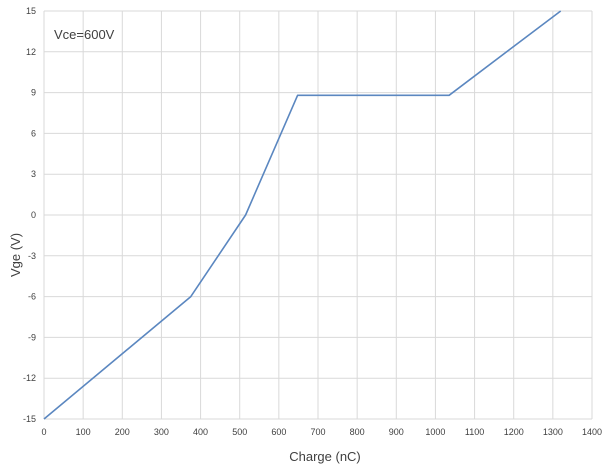 Image resolution: width=603 pixels, height=466 pixels. I want to click on y-tick-label: -3, so click(32, 256).